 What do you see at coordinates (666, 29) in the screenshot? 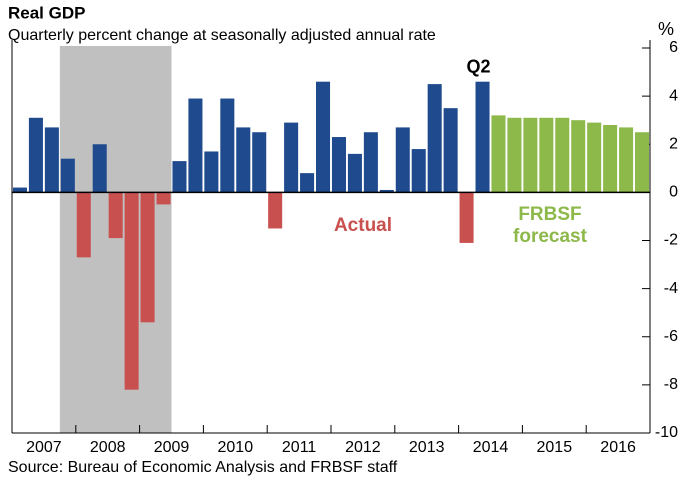
I see `y-unit: %` at bounding box center [666, 29].